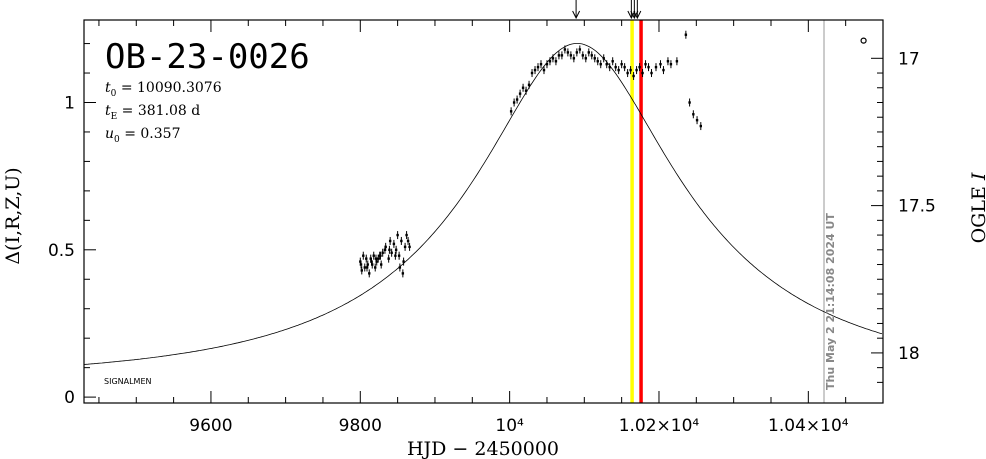 This screenshot has height=459, width=986. What do you see at coordinates (977, 176) in the screenshot?
I see `y-axis-label-right-italic: I` at bounding box center [977, 176].